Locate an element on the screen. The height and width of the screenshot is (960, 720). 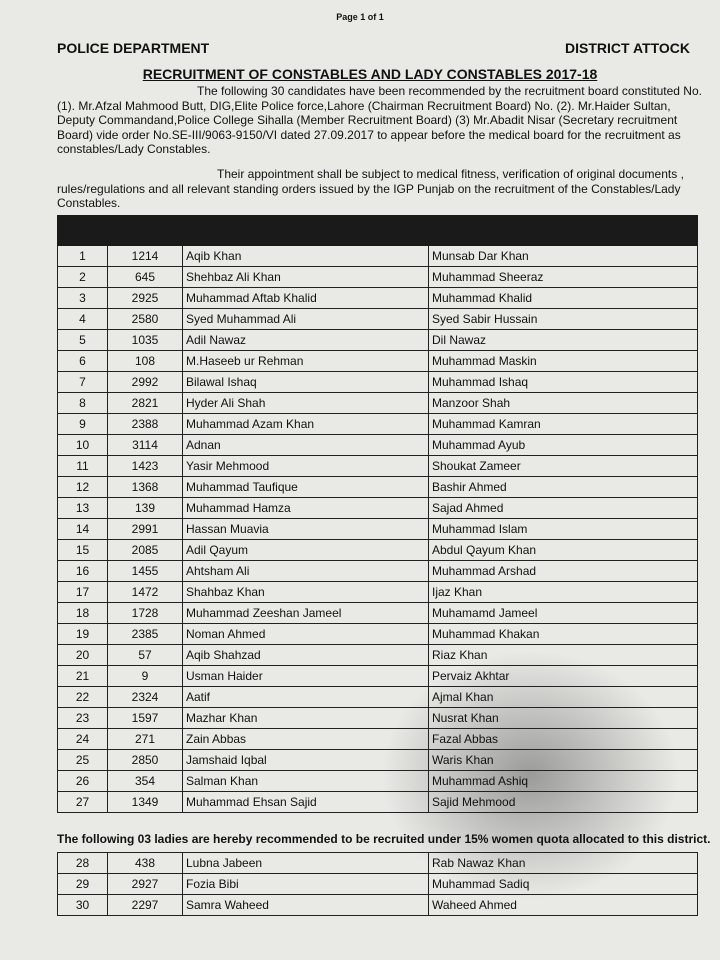
father-name-cell: Fazal Abbas is located at coordinates (563, 739).